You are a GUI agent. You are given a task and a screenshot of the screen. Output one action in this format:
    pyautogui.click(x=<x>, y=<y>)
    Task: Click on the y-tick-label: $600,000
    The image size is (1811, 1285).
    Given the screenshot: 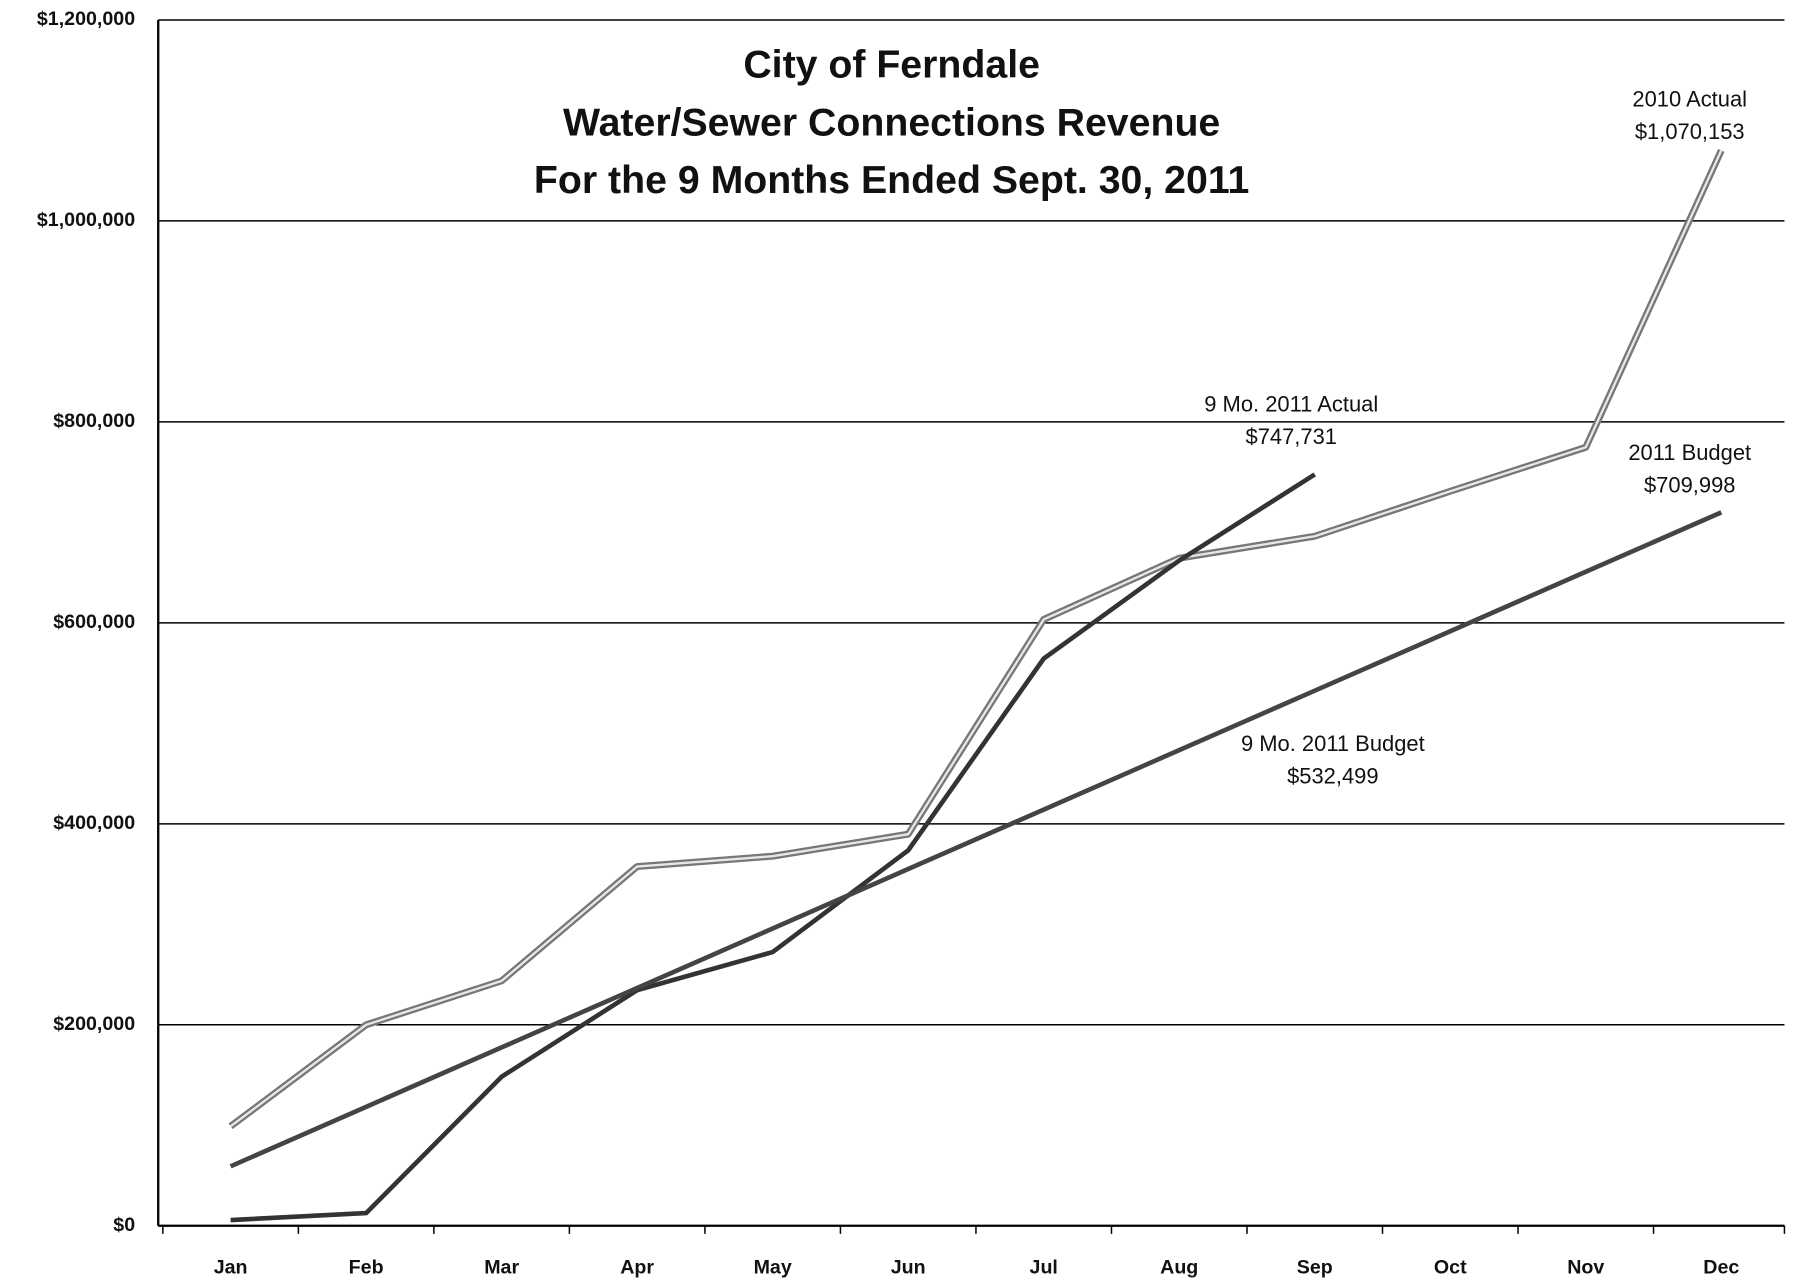 What is the action you would take?
    pyautogui.click(x=94, y=622)
    